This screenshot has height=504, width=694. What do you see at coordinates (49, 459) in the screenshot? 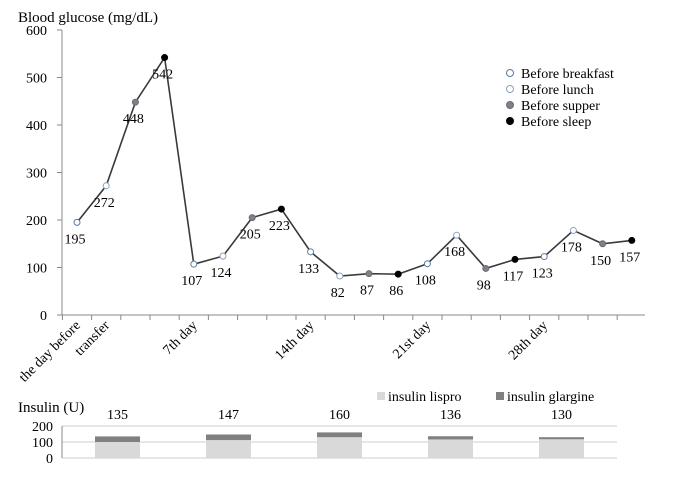
I see `insulin-y-tick-label: 0` at bounding box center [49, 459].